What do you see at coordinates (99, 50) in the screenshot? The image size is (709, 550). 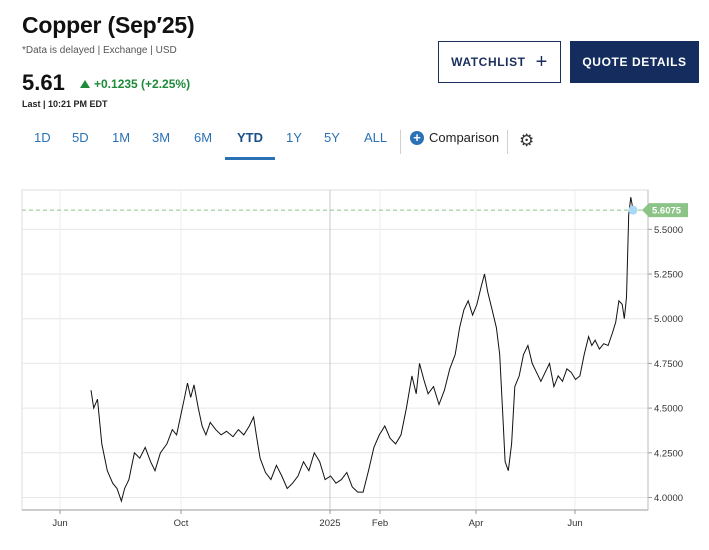 I see `data-delay-note: *Data is delayed | Exchange | USD` at bounding box center [99, 50].